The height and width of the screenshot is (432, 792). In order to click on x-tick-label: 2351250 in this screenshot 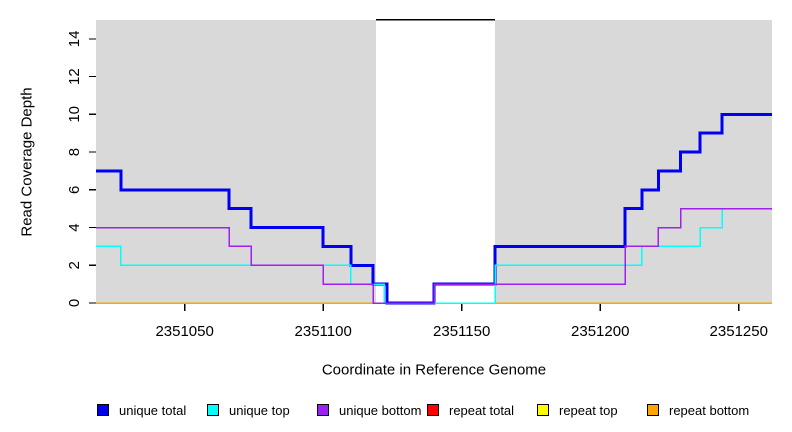, I will do `click(739, 331)`.